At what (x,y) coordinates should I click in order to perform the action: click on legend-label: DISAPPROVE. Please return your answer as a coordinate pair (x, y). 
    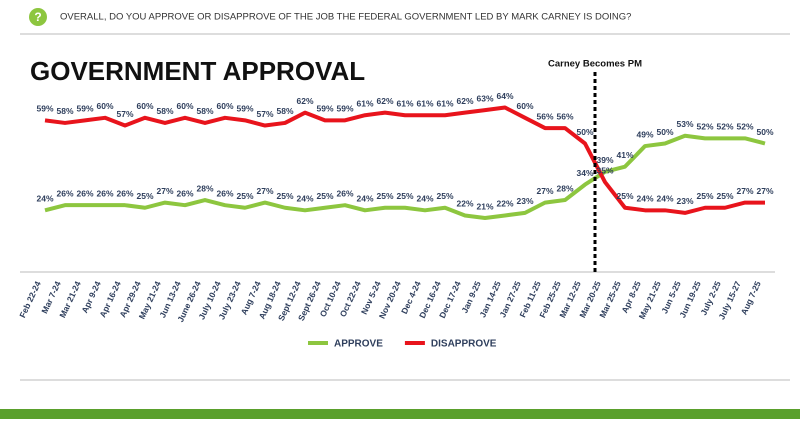
    Looking at the image, I should click on (464, 344).